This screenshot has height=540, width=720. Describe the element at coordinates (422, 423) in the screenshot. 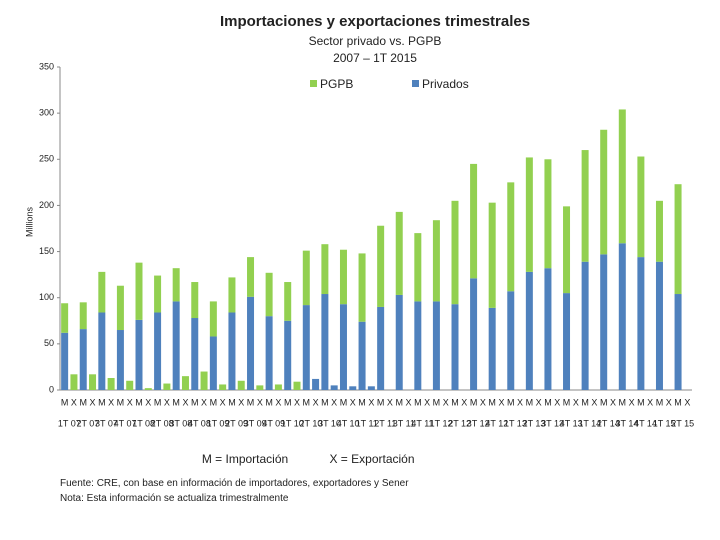

I see `quarter-label: 4T 11` at that location.